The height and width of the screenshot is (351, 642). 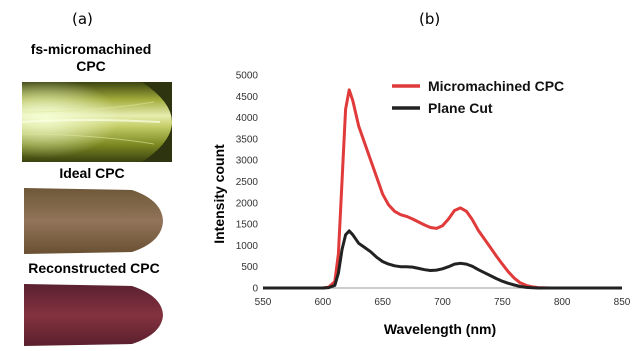 I want to click on y-tick-label: 0, so click(x=255, y=289).